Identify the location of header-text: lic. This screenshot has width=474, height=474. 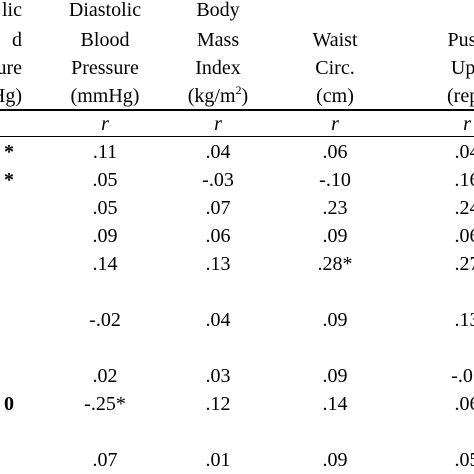
(12, 10).